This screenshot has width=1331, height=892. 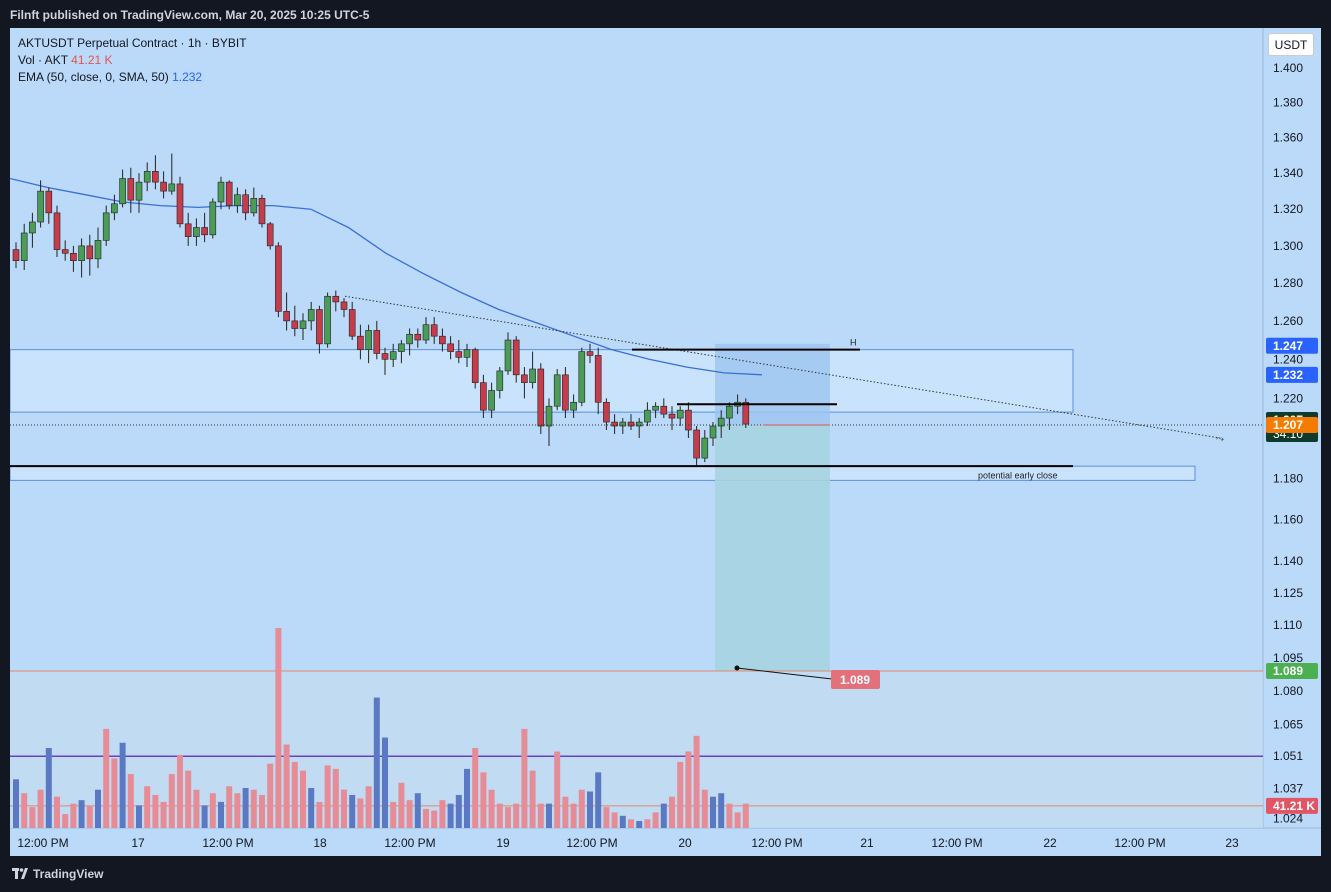 What do you see at coordinates (772, 548) in the screenshot?
I see `target-zone` at bounding box center [772, 548].